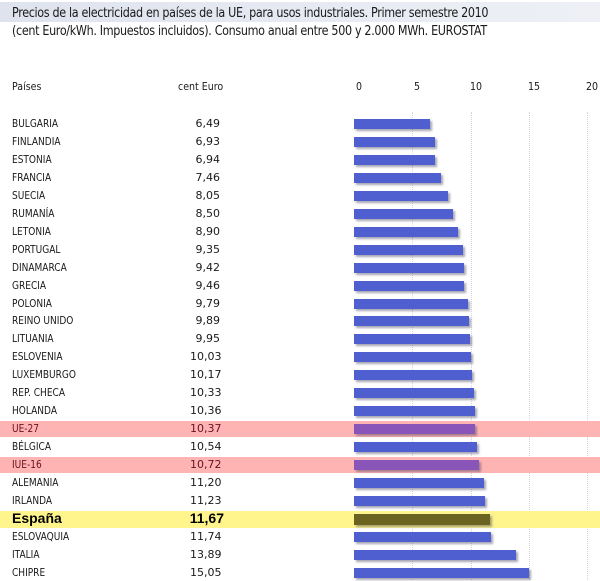 The width and height of the screenshot is (600, 581). What do you see at coordinates (300, 447) in the screenshot?
I see `table-row: BÉLGICA 10,54` at bounding box center [300, 447].